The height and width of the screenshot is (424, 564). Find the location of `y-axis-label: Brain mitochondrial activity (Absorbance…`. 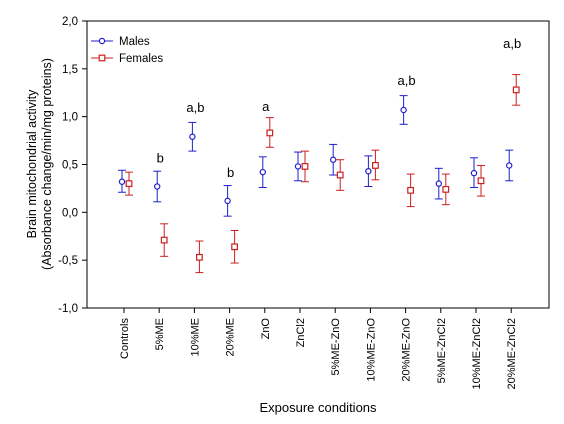

y-axis-label: Brain mitochondrial activity (Absorbance… is located at coordinates (39, 164).